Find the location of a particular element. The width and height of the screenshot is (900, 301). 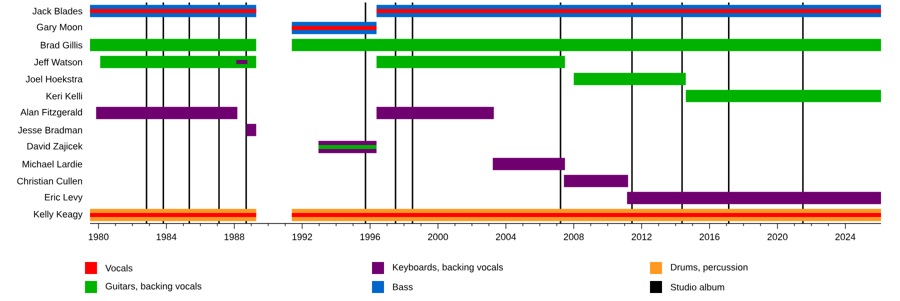

x-tick-label: 2012 is located at coordinates (642, 237).